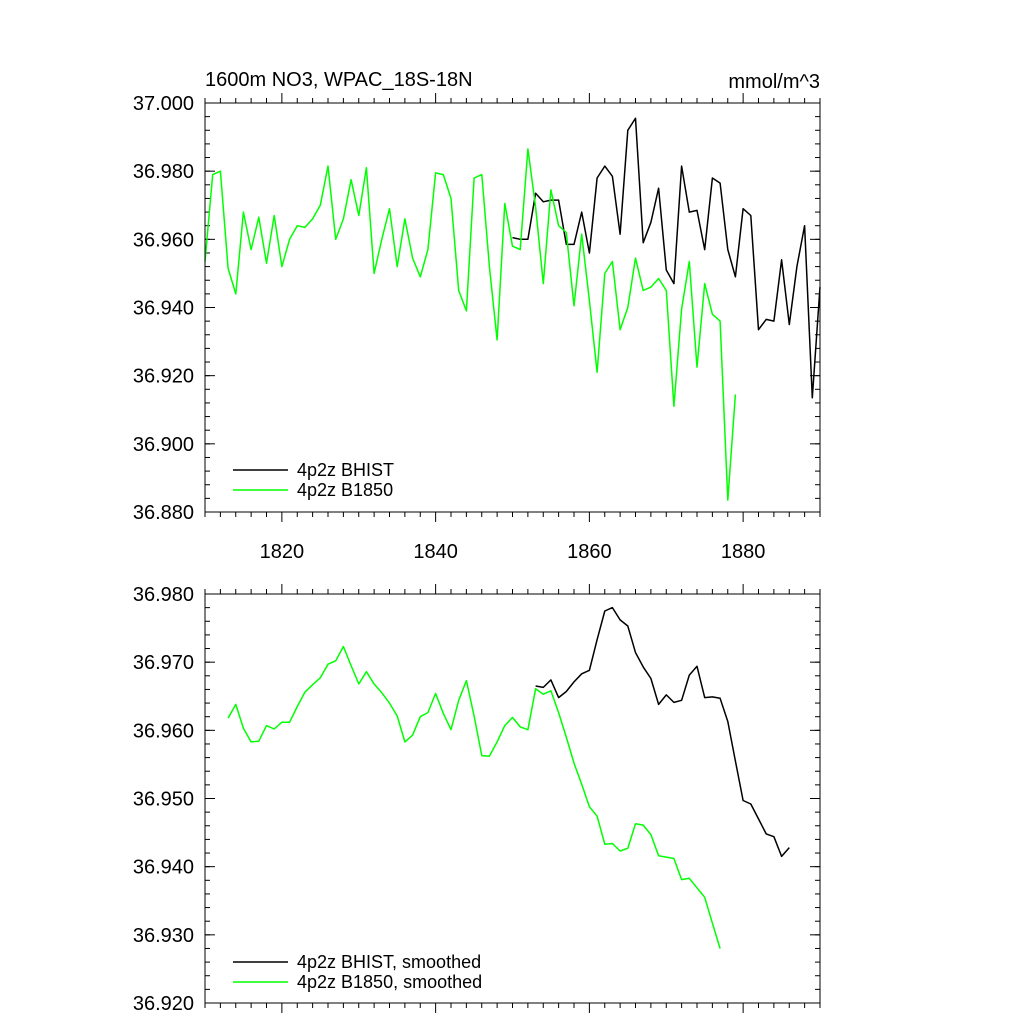 This screenshot has width=1024, height=1024. Describe the element at coordinates (389, 982) in the screenshot. I see `legend-label-b1850-smoothed: 4p2z B1850, smoothed` at that location.